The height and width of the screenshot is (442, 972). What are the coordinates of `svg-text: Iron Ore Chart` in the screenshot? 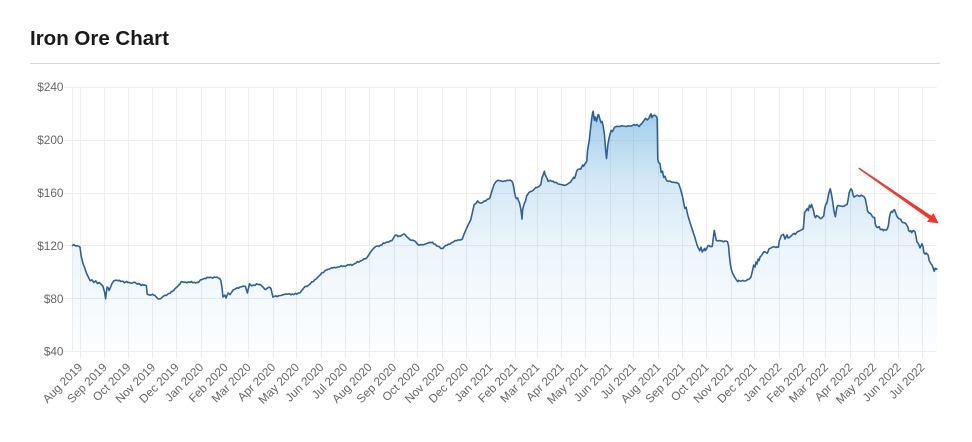 It's located at (99, 38).